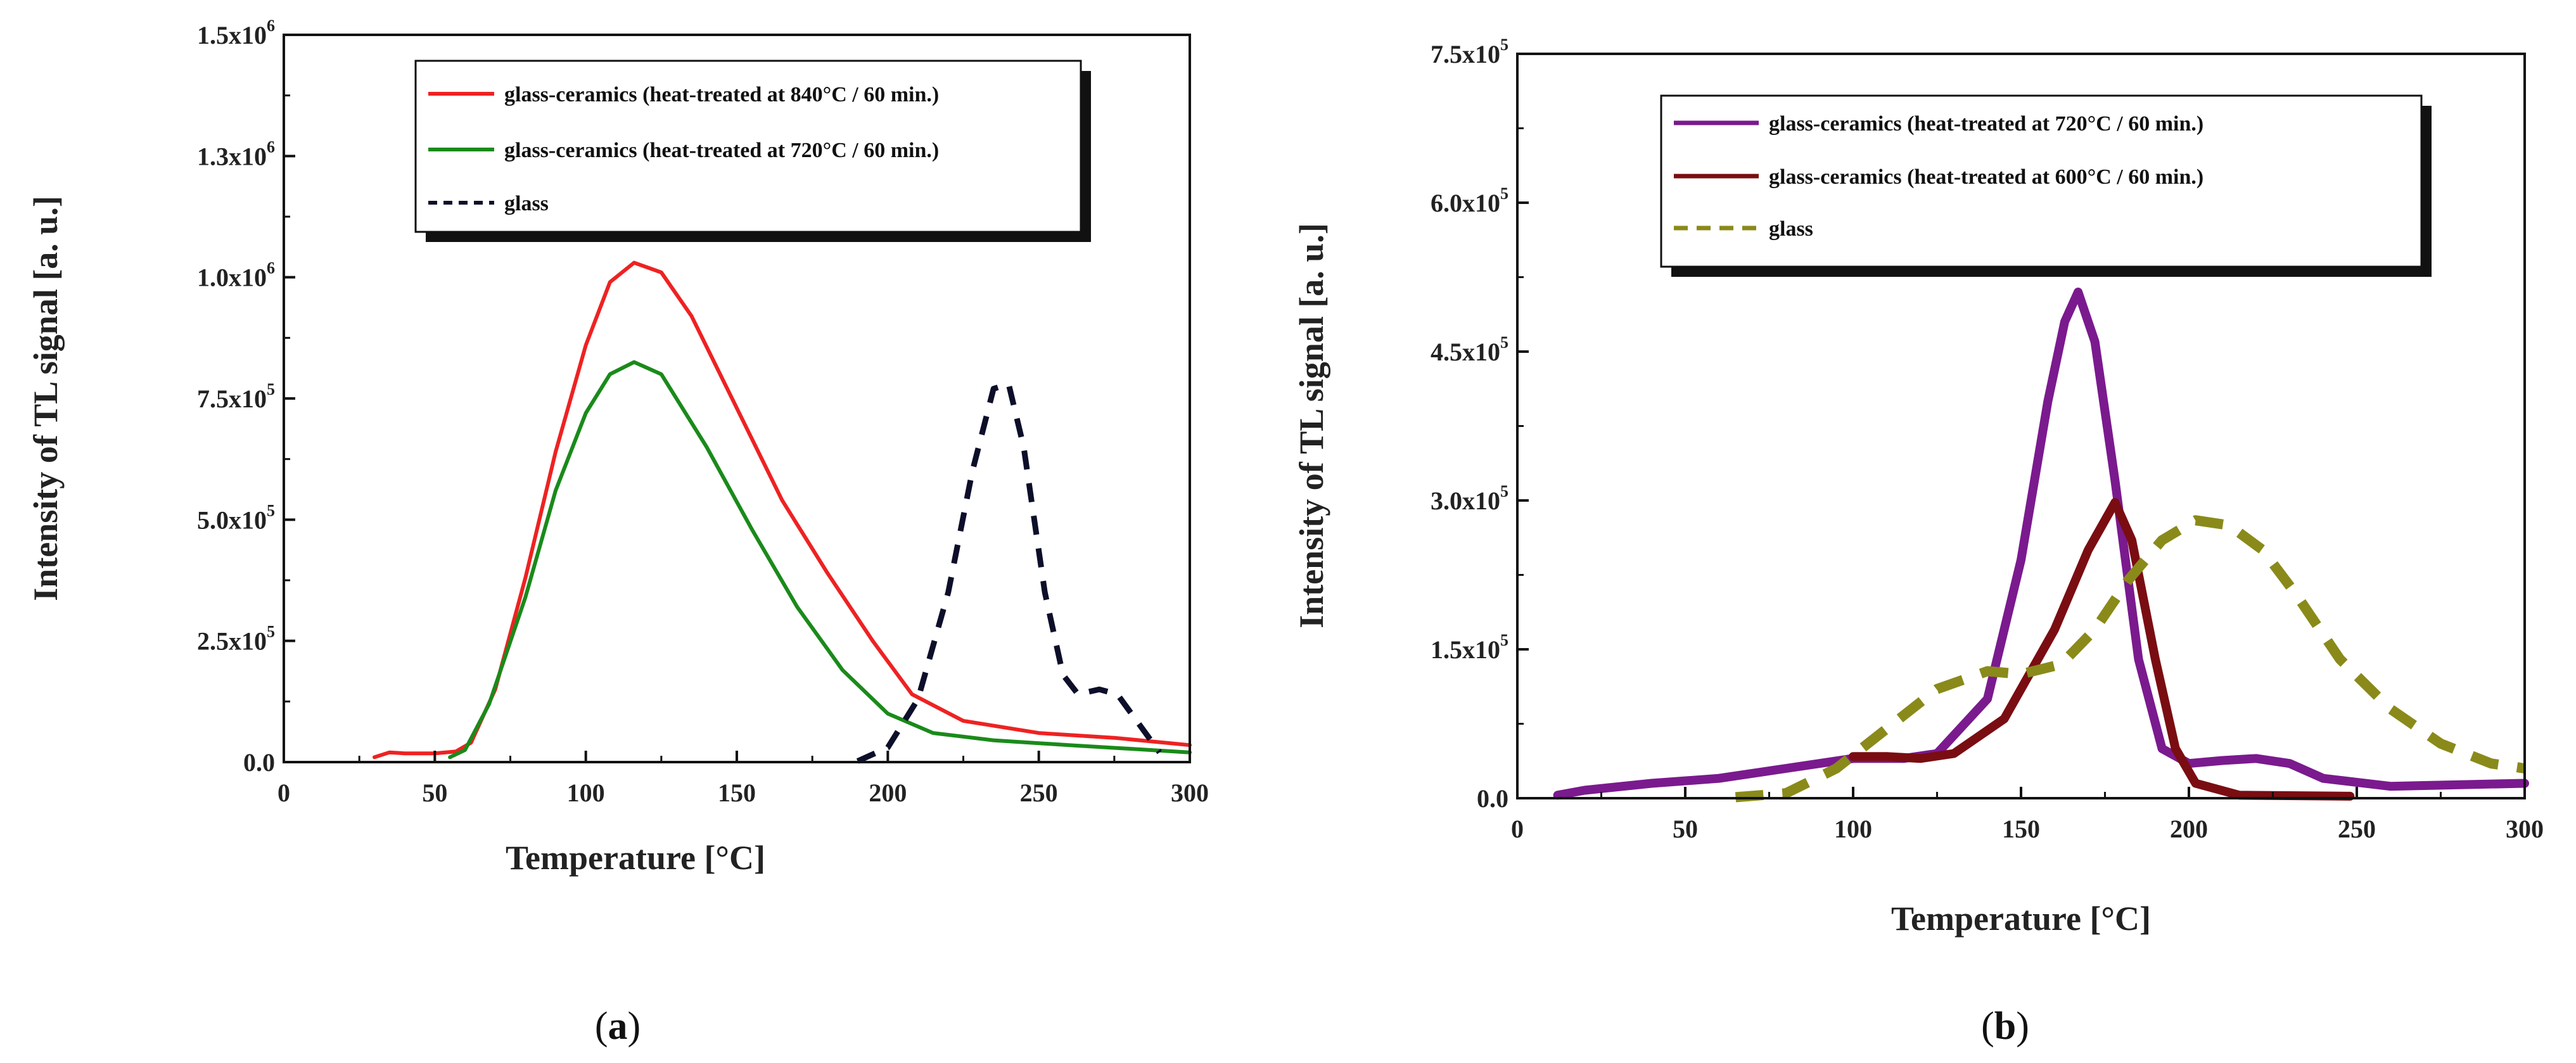  I want to click on panel-a-y-tick-label: 0.0, so click(259, 762).